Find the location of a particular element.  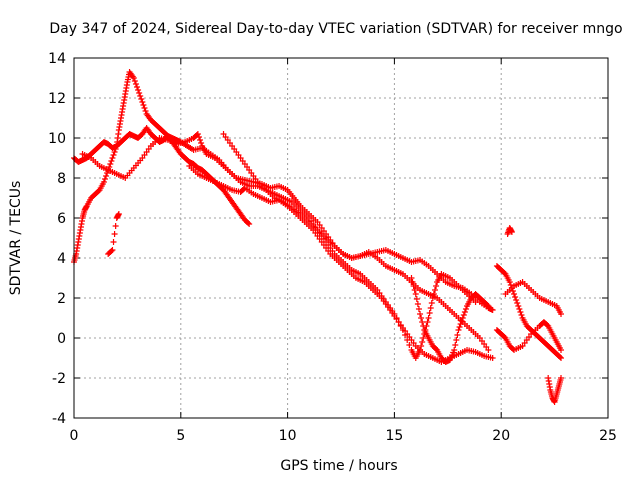

y-tick-label: 10 is located at coordinates (57, 139).